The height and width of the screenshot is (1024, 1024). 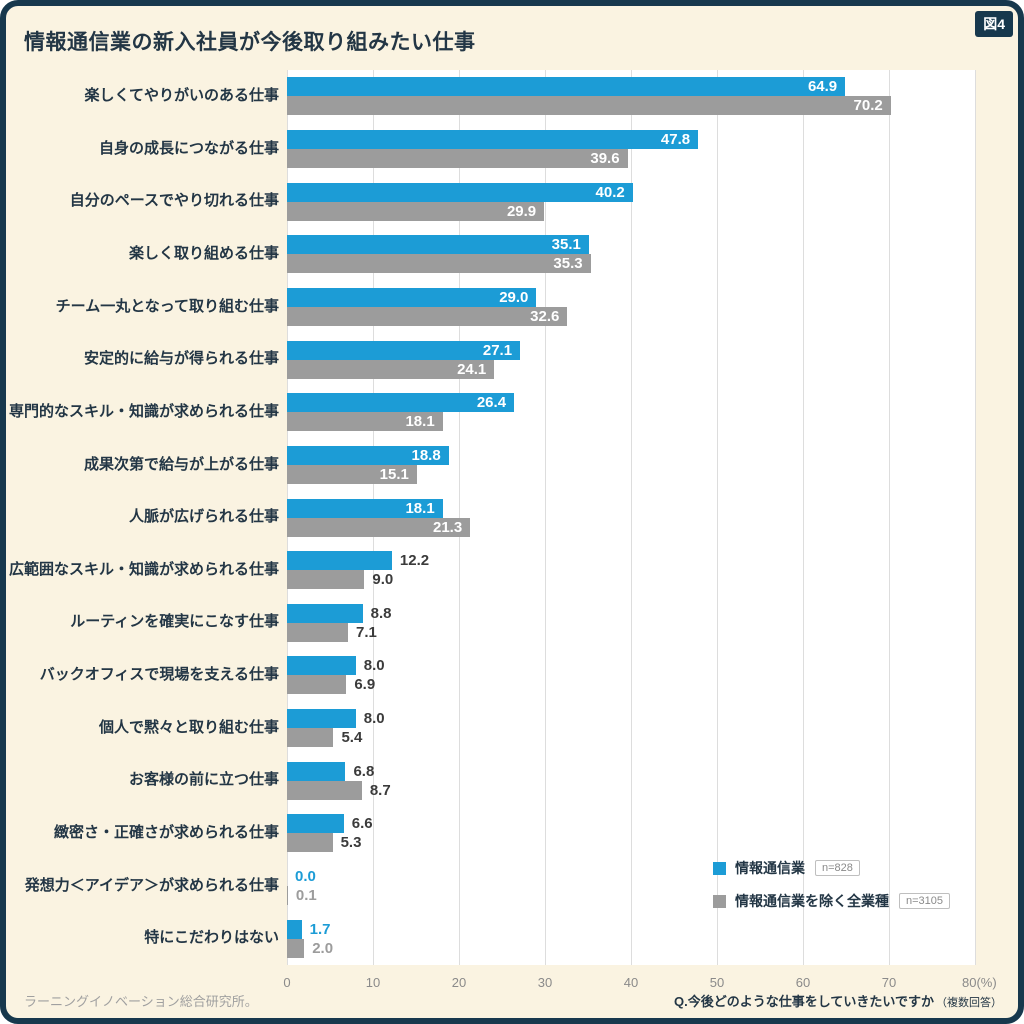 What do you see at coordinates (645, 984) in the screenshot?
I see `x-axis: 0 10 20 30 40 50 60 70 80(%)` at bounding box center [645, 984].